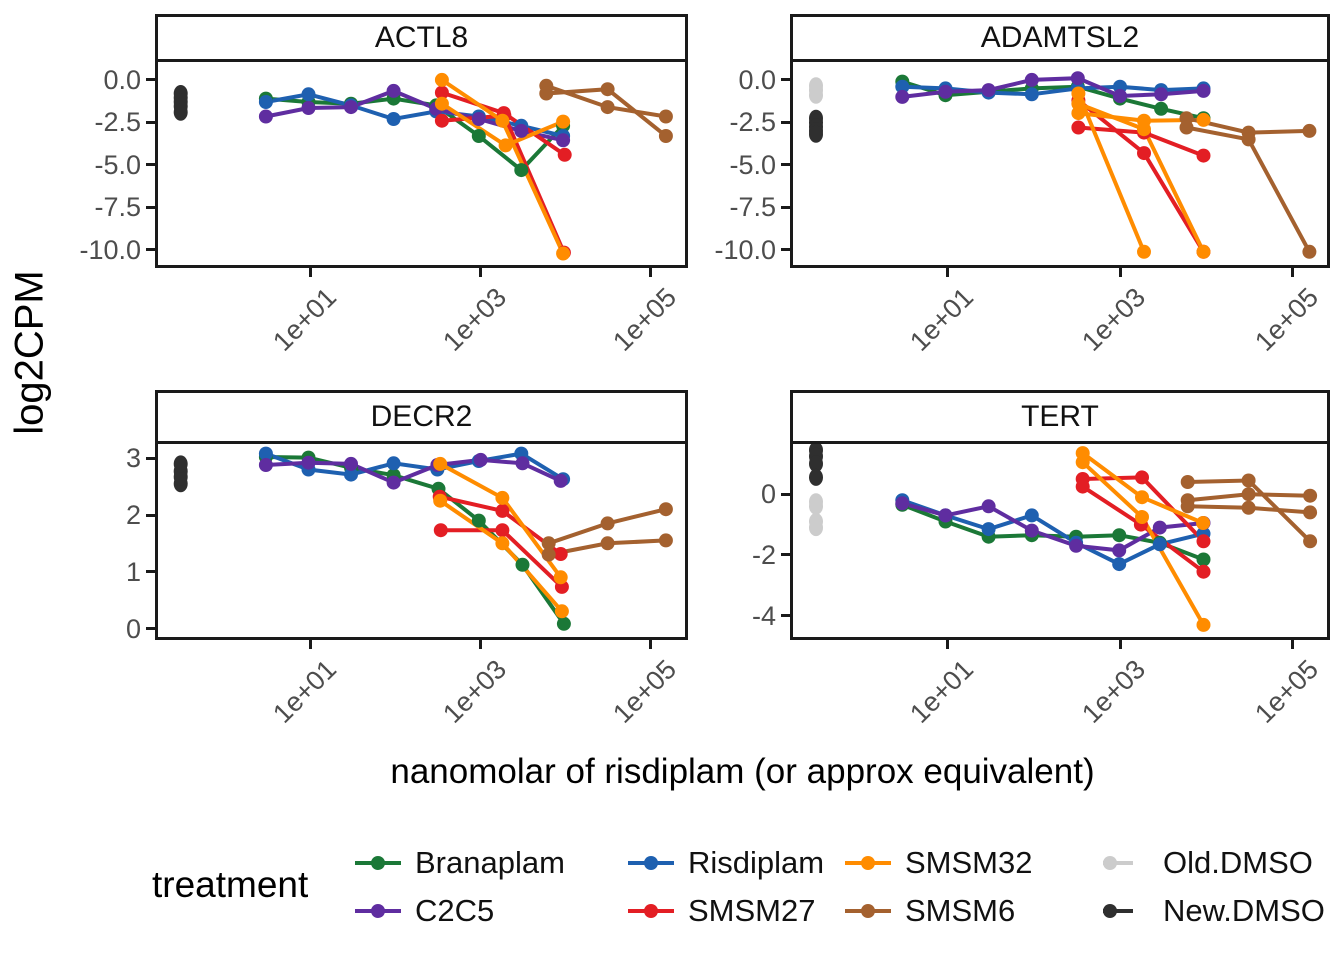 This screenshot has width=1344, height=960. I want to click on legend-item-Old.DMSO: Old.DMSO, so click(1208, 863).